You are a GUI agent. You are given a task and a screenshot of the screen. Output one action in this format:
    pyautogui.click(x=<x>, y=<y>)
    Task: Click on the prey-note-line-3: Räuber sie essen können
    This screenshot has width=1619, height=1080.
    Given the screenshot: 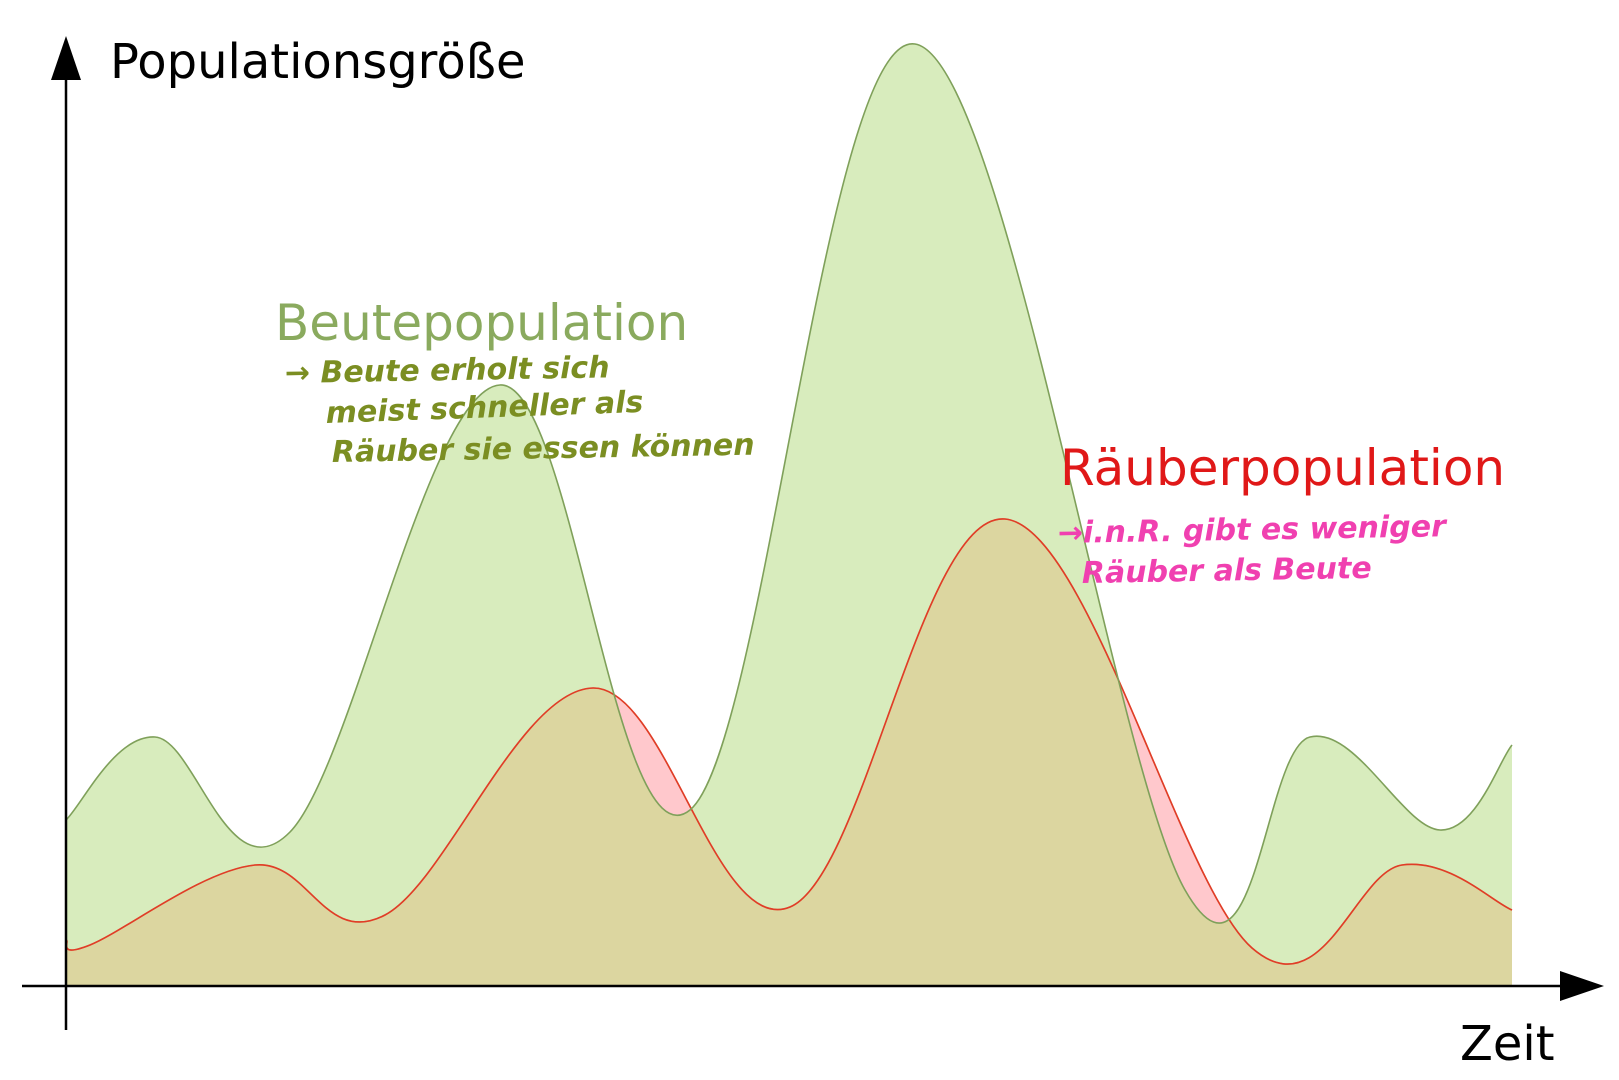 What is the action you would take?
    pyautogui.click(x=543, y=449)
    